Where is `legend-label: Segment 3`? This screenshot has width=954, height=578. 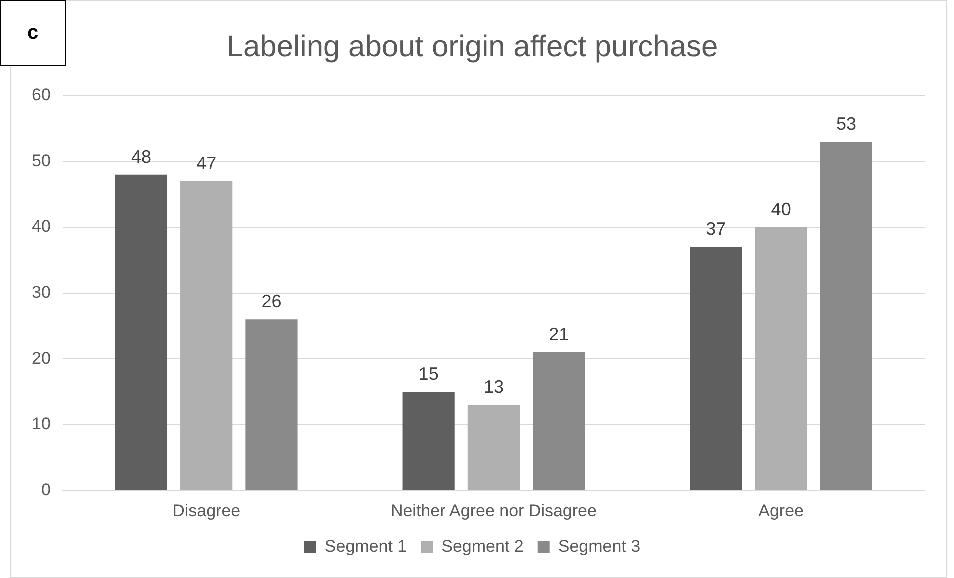
legend-label: Segment 3 is located at coordinates (599, 546).